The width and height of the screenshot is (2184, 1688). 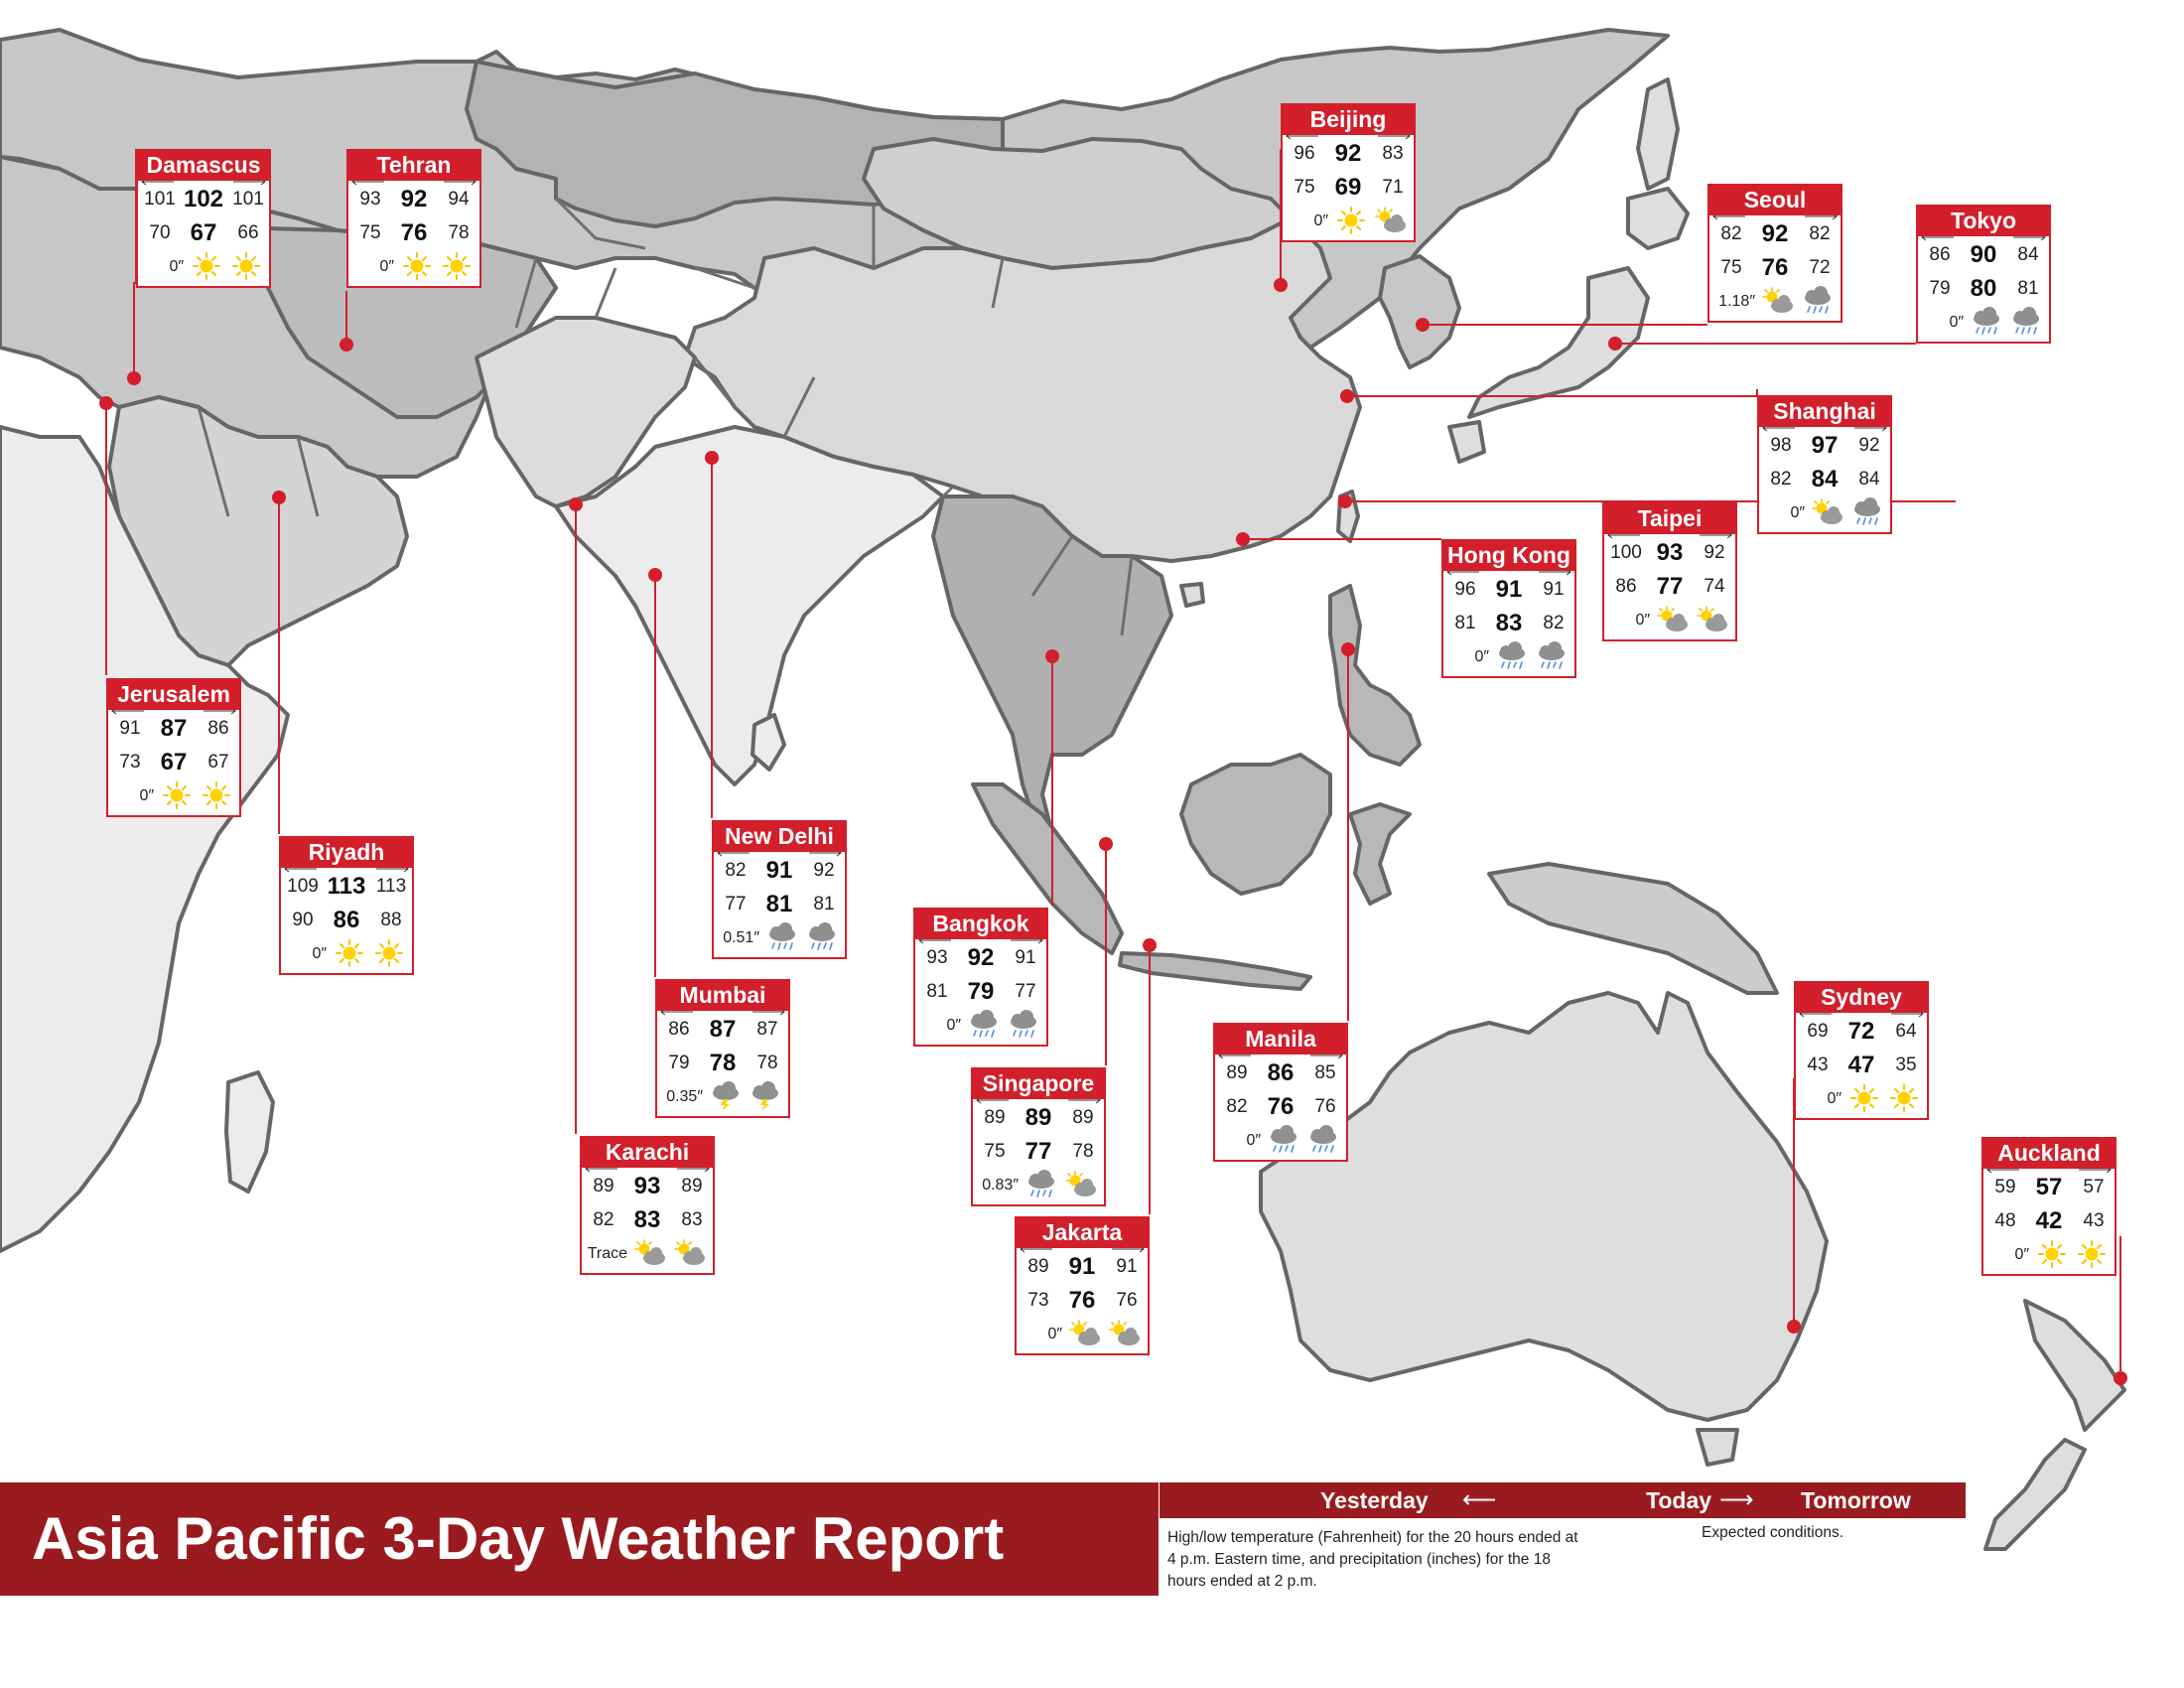 What do you see at coordinates (1052, 656) in the screenshot?
I see `city-marker-bangkok` at bounding box center [1052, 656].